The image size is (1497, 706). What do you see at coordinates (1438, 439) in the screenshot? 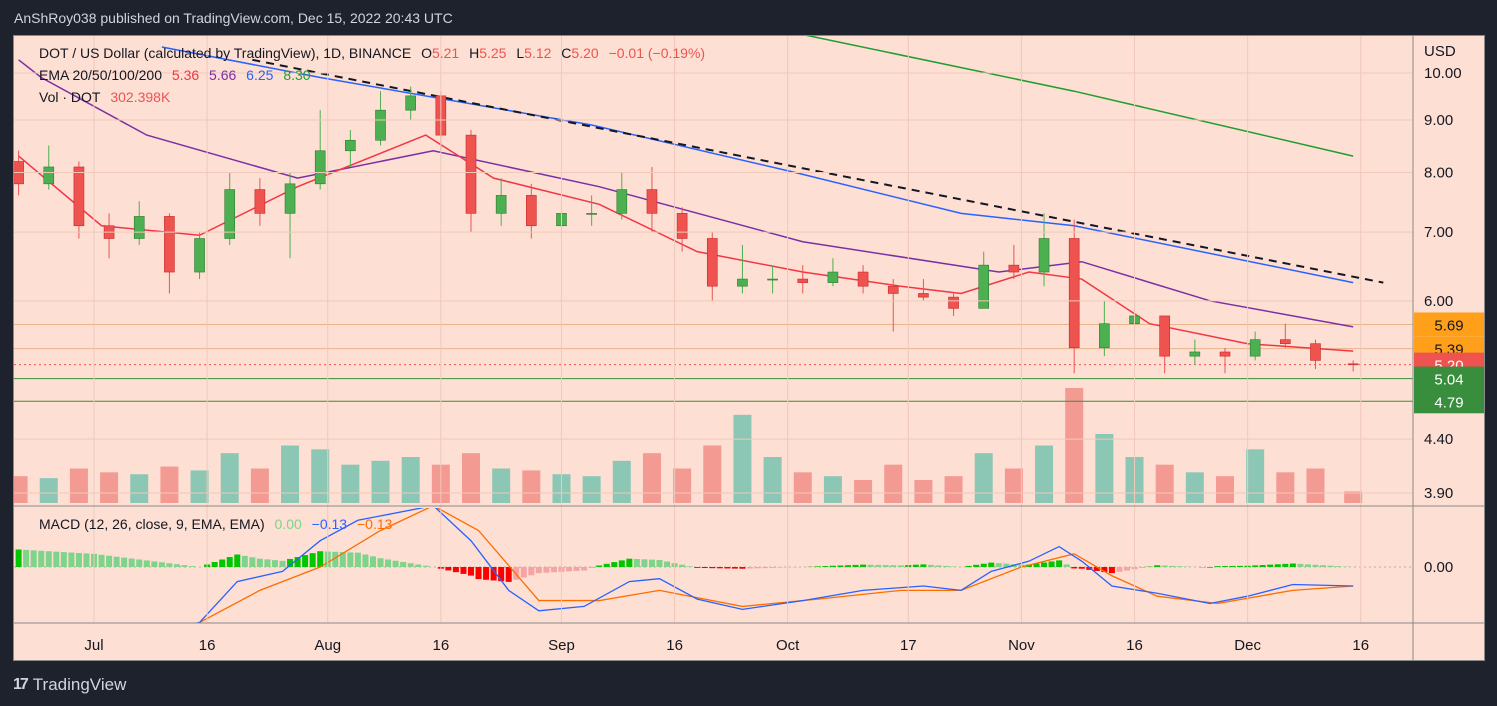
I see `y-tick-label: 4.40` at bounding box center [1438, 439].